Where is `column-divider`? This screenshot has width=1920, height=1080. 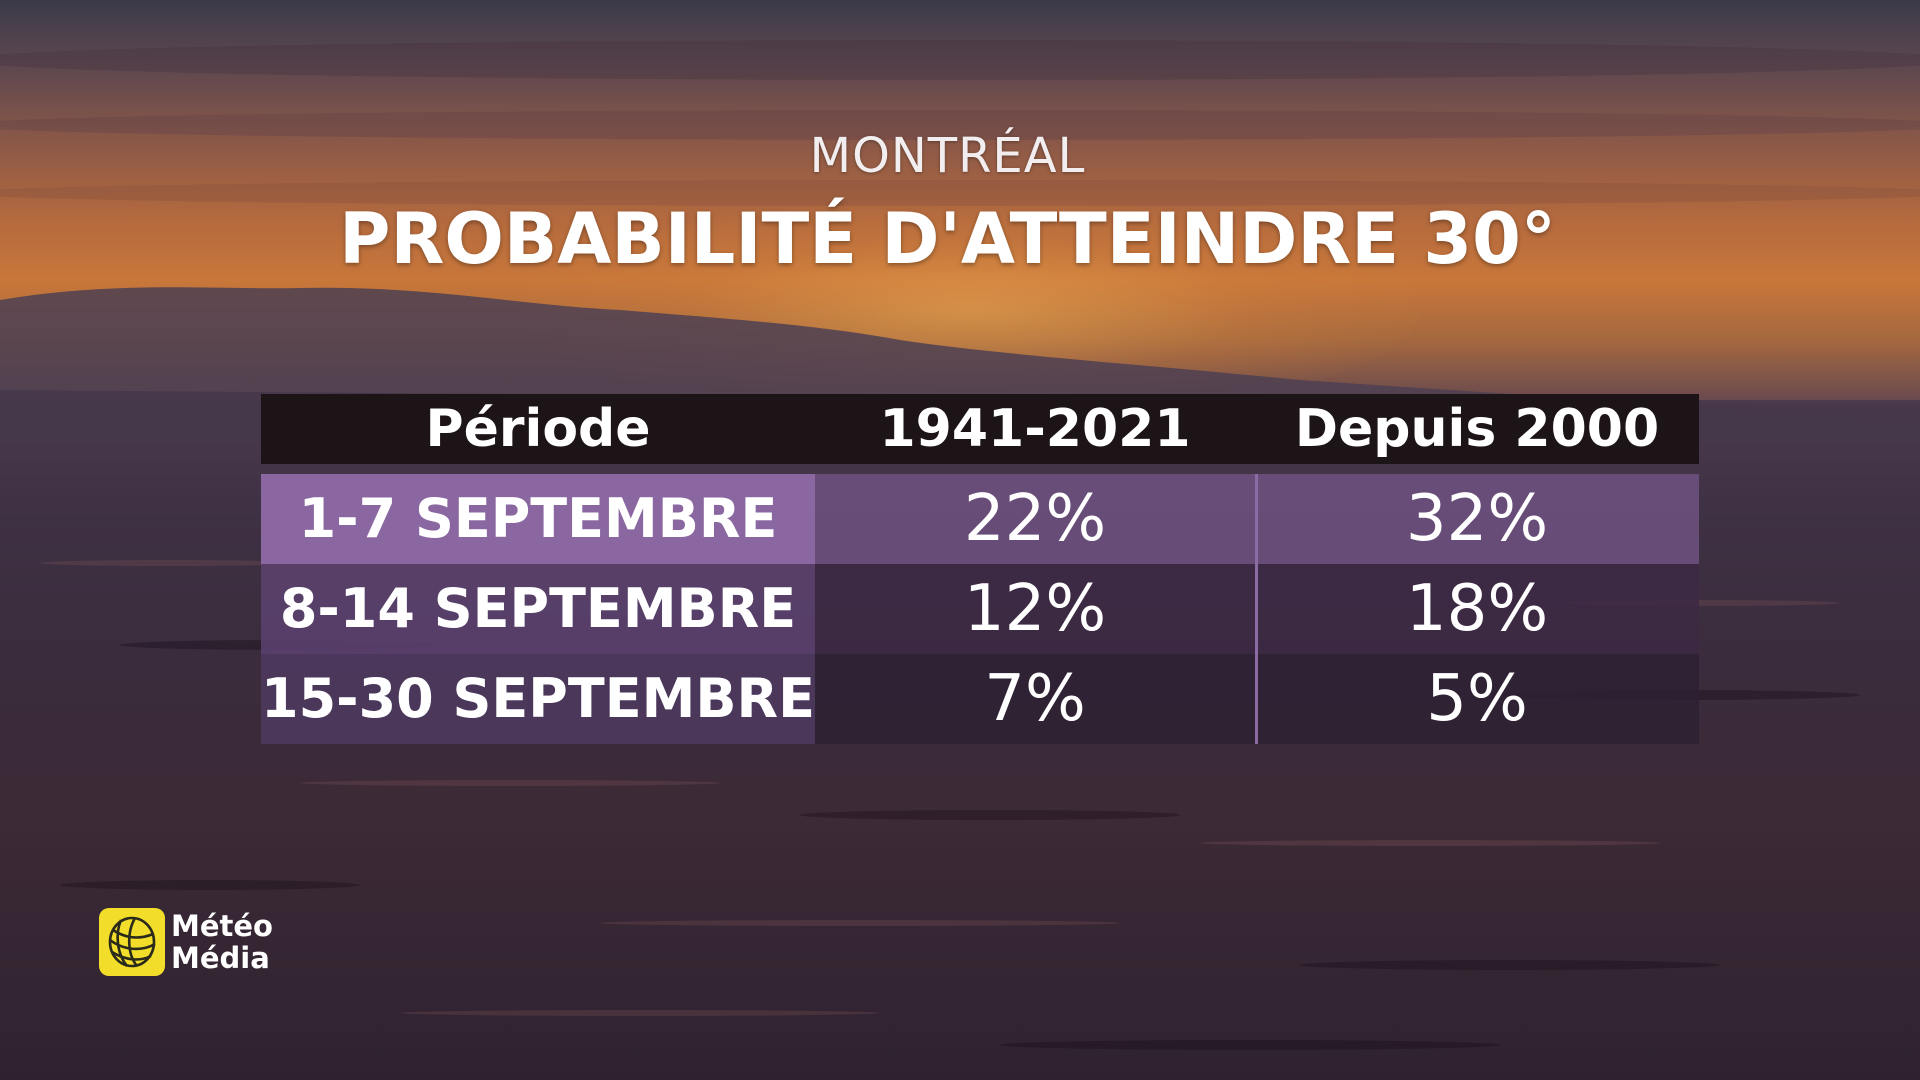 column-divider is located at coordinates (1256, 609).